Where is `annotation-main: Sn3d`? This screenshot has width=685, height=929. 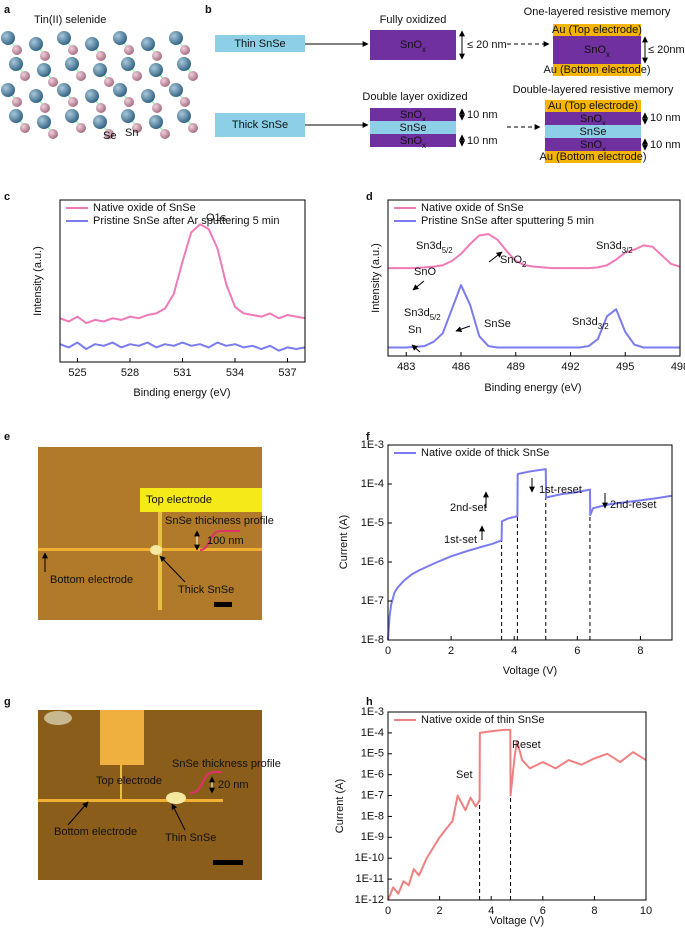
annotation-main: Sn3d is located at coordinates (417, 313).